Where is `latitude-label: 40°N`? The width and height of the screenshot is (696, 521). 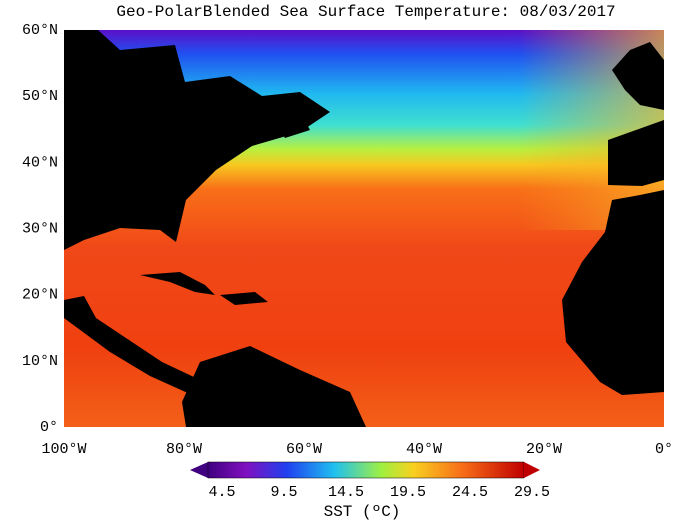
latitude-label: 40°N is located at coordinates (40, 162).